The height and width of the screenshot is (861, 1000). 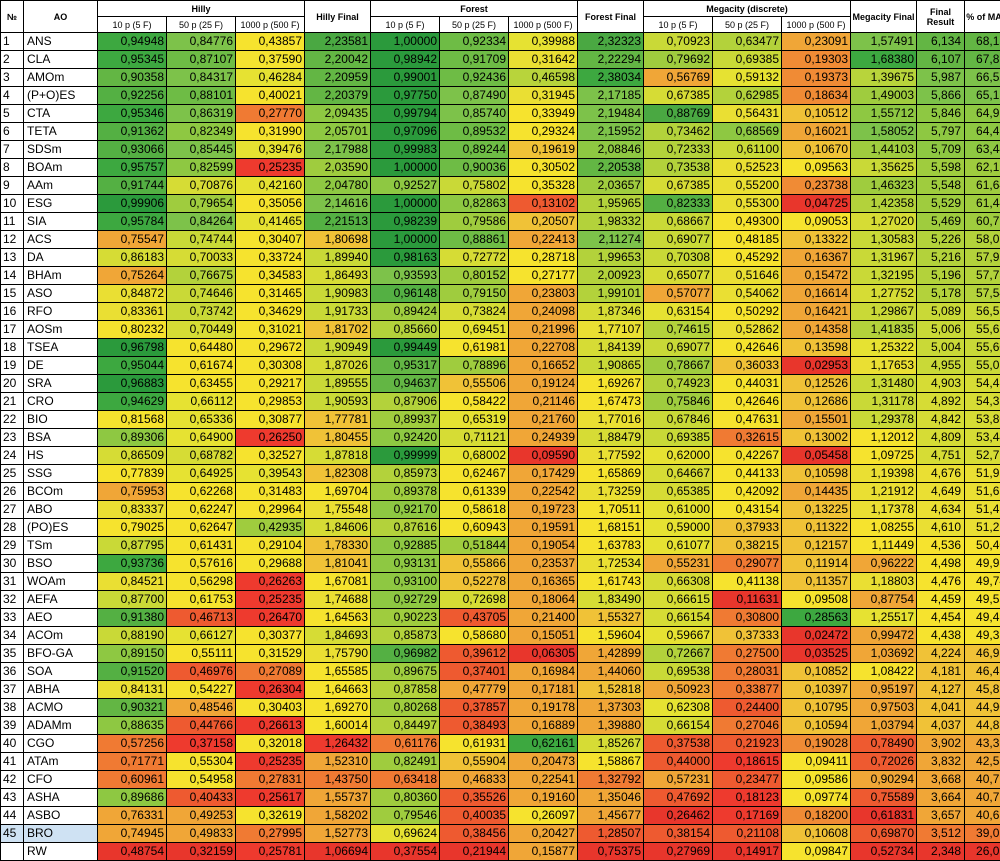 I want to click on score-cell: 0,89532, so click(x=474, y=132).